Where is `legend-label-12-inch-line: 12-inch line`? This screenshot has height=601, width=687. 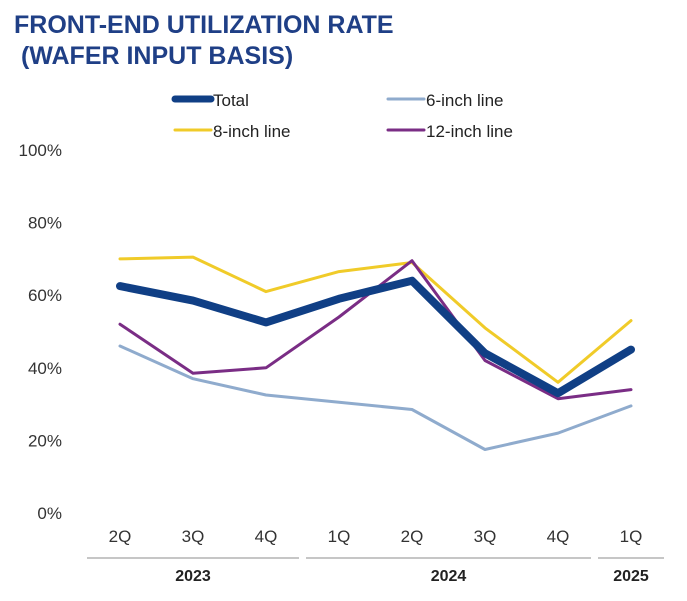
legend-label-12-inch-line: 12-inch line is located at coordinates (469, 131).